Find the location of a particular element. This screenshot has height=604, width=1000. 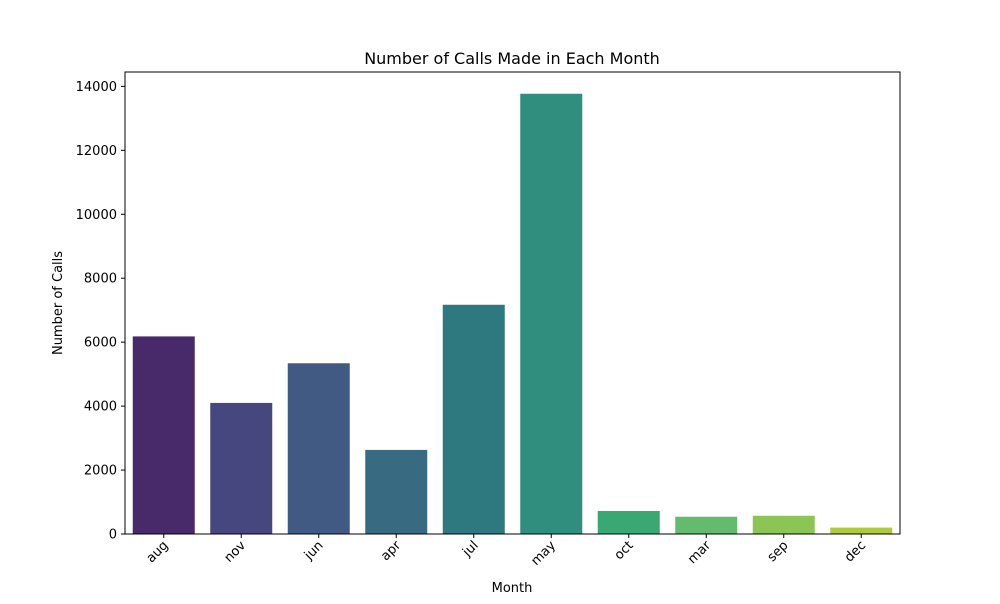

x-tick-label: apr is located at coordinates (391, 551).